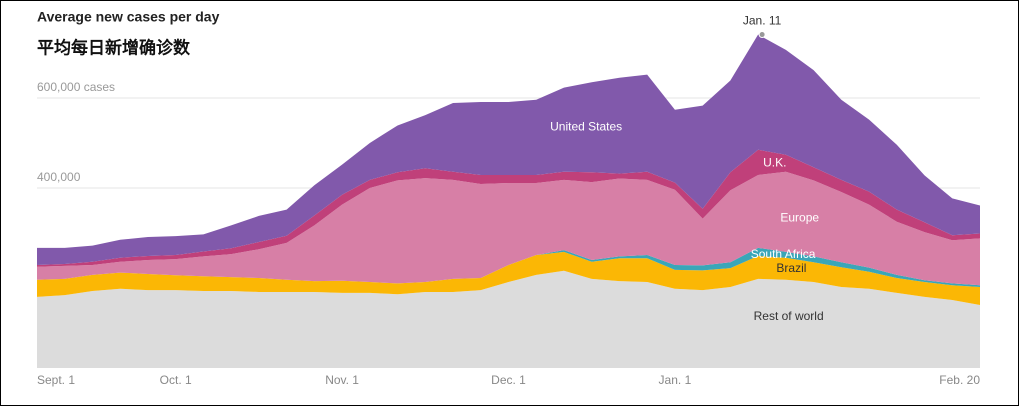  What do you see at coordinates (791, 268) in the screenshot?
I see `series-label: Brazil` at bounding box center [791, 268].